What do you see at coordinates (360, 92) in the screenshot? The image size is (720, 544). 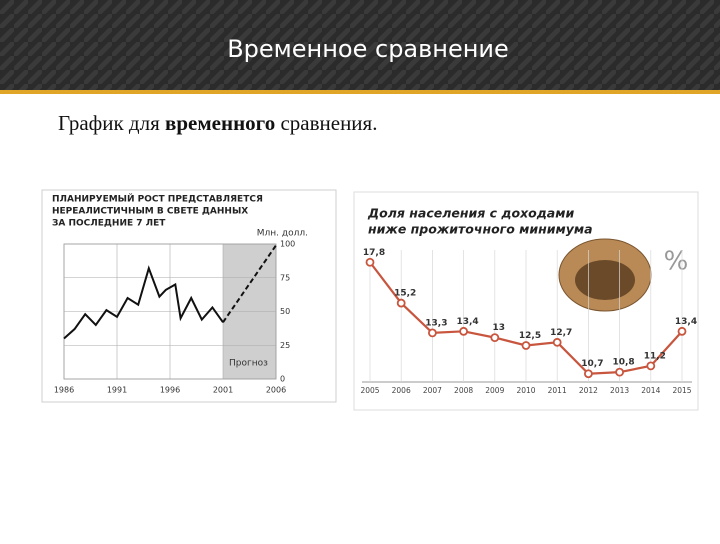 I see `header-rule` at bounding box center [360, 92].